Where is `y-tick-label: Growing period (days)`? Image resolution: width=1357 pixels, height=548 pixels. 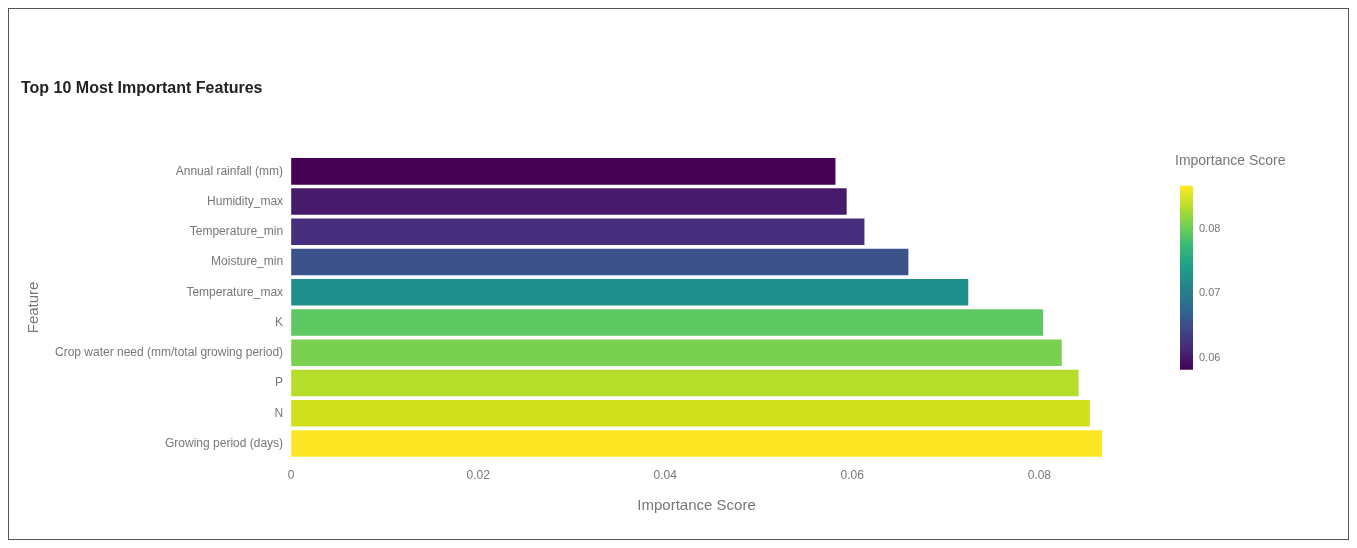
y-tick-label: Growing period (days) is located at coordinates (224, 442).